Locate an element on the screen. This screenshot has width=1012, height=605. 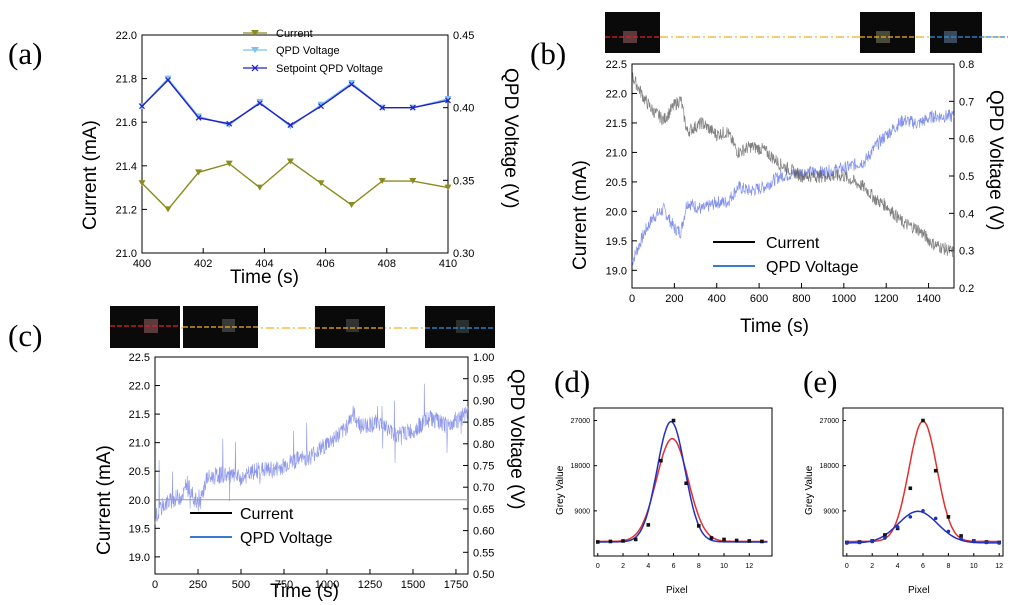
legend-label-qpd-c: QPD Voltage is located at coordinates (286, 538).